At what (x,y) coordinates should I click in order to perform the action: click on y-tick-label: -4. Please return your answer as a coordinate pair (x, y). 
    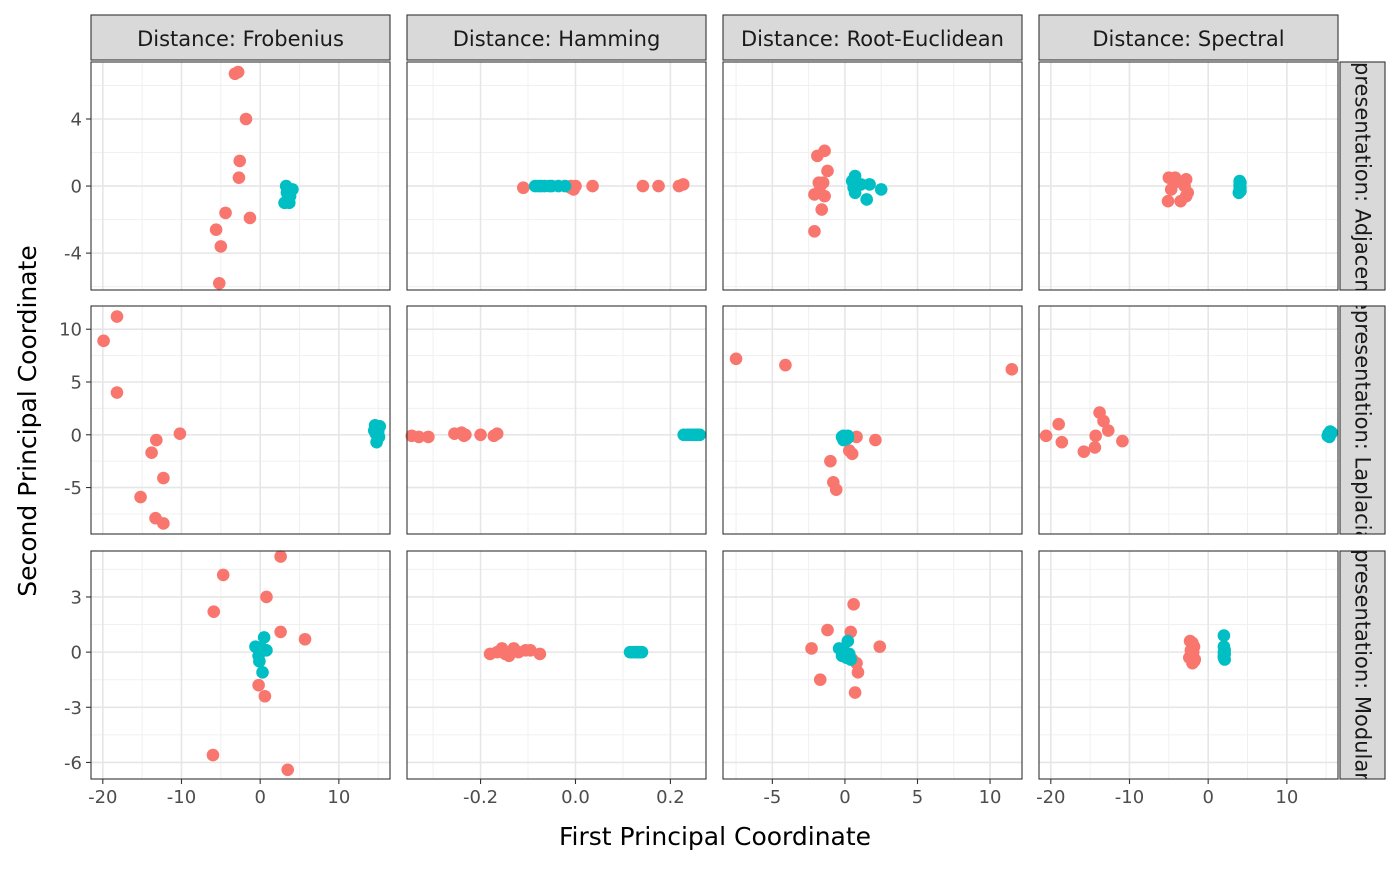
    Looking at the image, I should click on (73, 254).